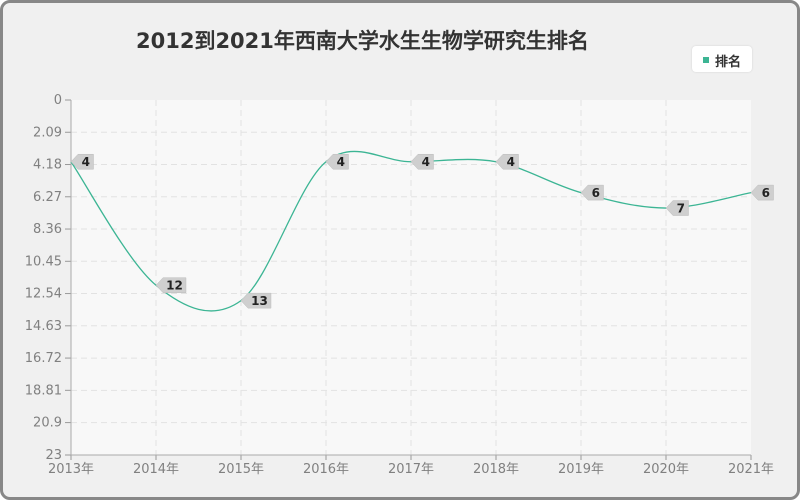 This screenshot has height=500, width=800. I want to click on x-tick-label: 2014年, so click(156, 469).